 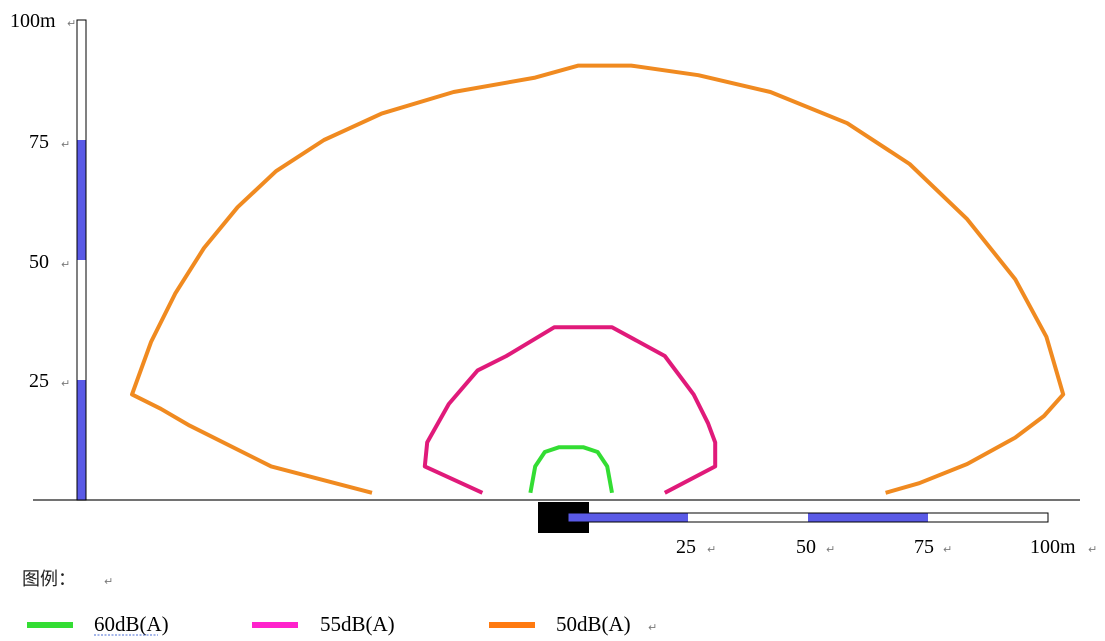 I want to click on contour-line-60db-a, so click(x=571, y=469).